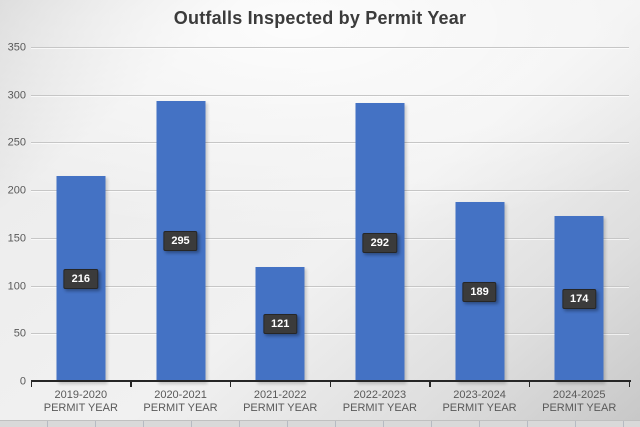  I want to click on x-axis-ticks, so click(330, 385).